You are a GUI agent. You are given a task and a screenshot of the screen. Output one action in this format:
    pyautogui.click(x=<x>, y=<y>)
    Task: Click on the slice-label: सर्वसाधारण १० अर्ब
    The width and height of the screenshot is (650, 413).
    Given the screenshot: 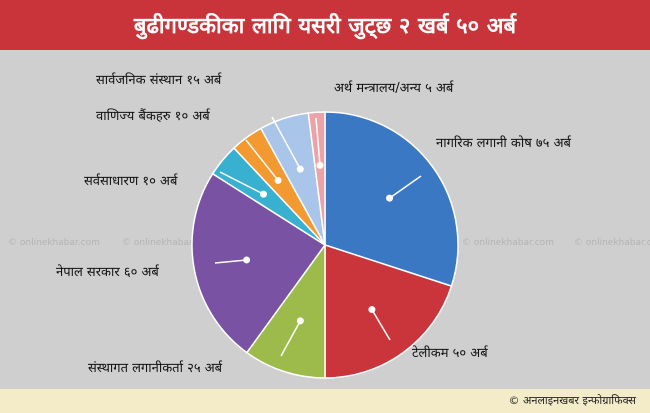 What is the action you would take?
    pyautogui.click(x=131, y=181)
    